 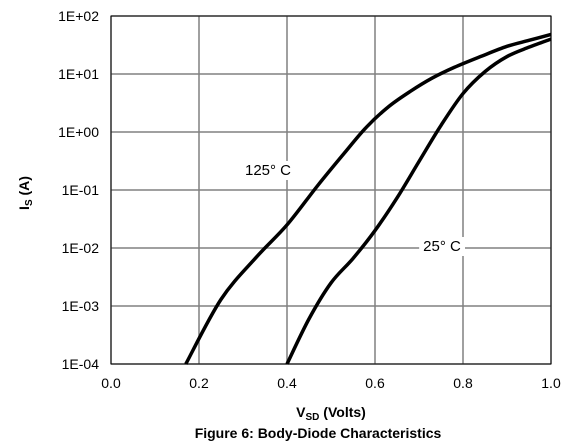 What do you see at coordinates (111, 383) in the screenshot?
I see `x-tick-label: 0.0` at bounding box center [111, 383].